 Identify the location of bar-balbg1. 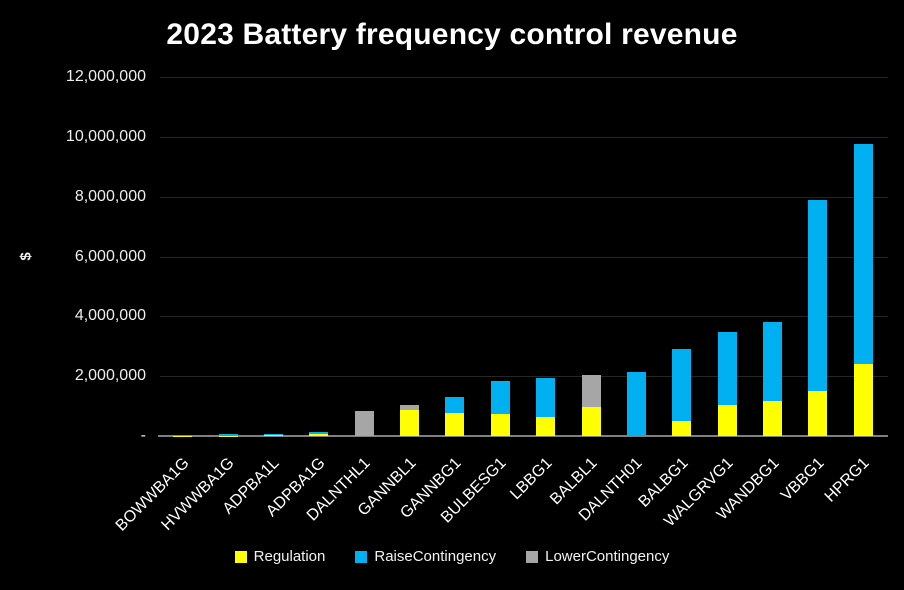
(682, 392).